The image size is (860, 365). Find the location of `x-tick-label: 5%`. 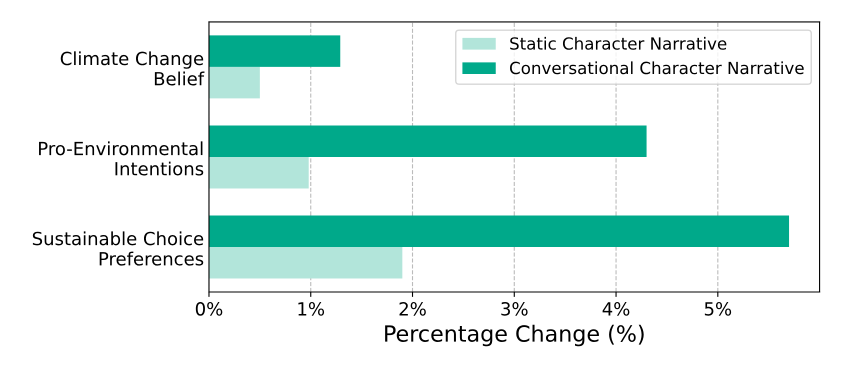

x-tick-label: 5% is located at coordinates (718, 309).